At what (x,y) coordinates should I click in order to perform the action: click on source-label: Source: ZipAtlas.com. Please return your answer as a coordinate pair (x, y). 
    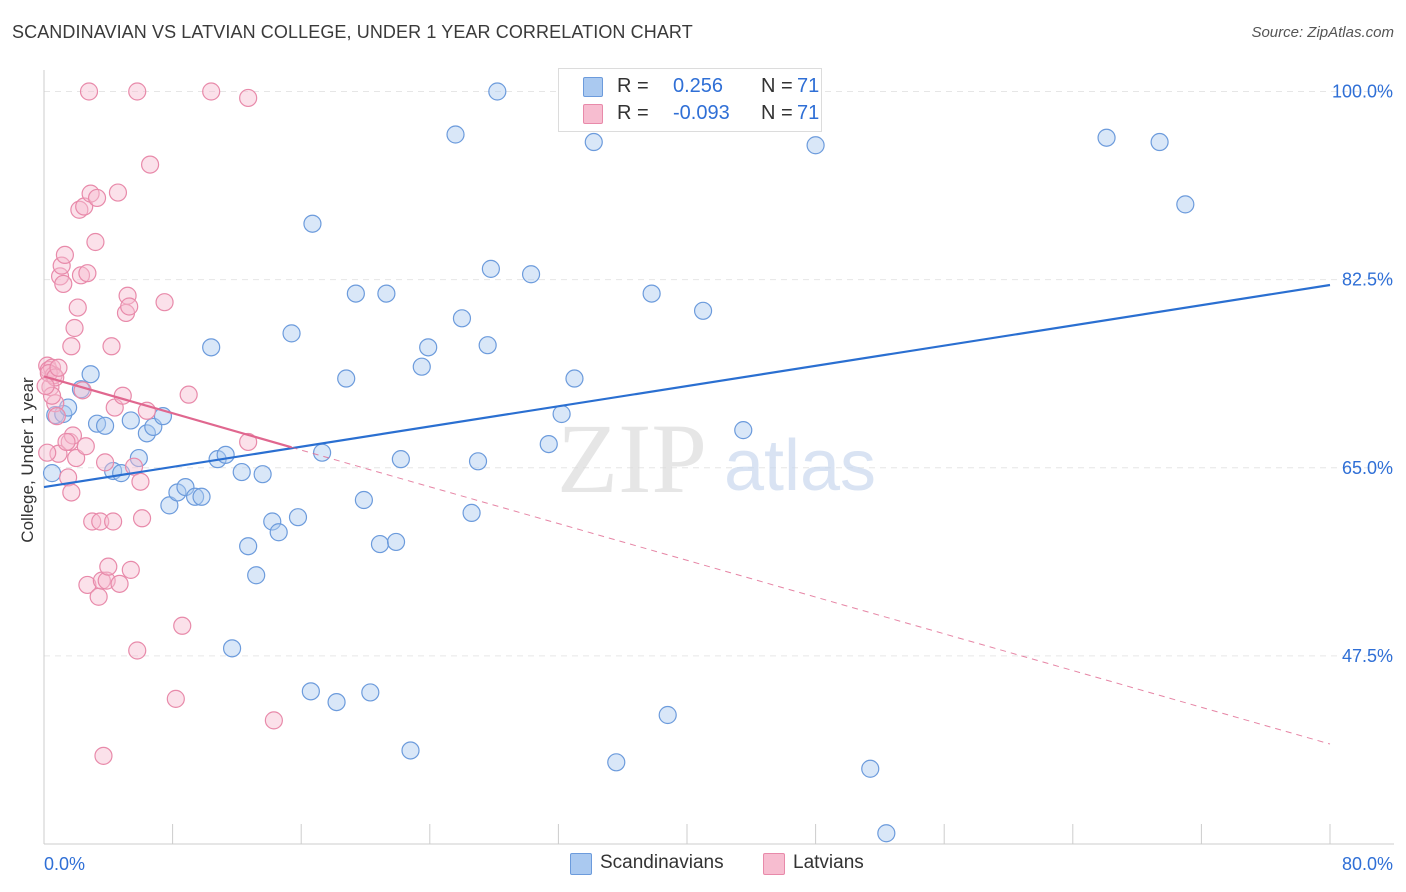
    Looking at the image, I should click on (1322, 32).